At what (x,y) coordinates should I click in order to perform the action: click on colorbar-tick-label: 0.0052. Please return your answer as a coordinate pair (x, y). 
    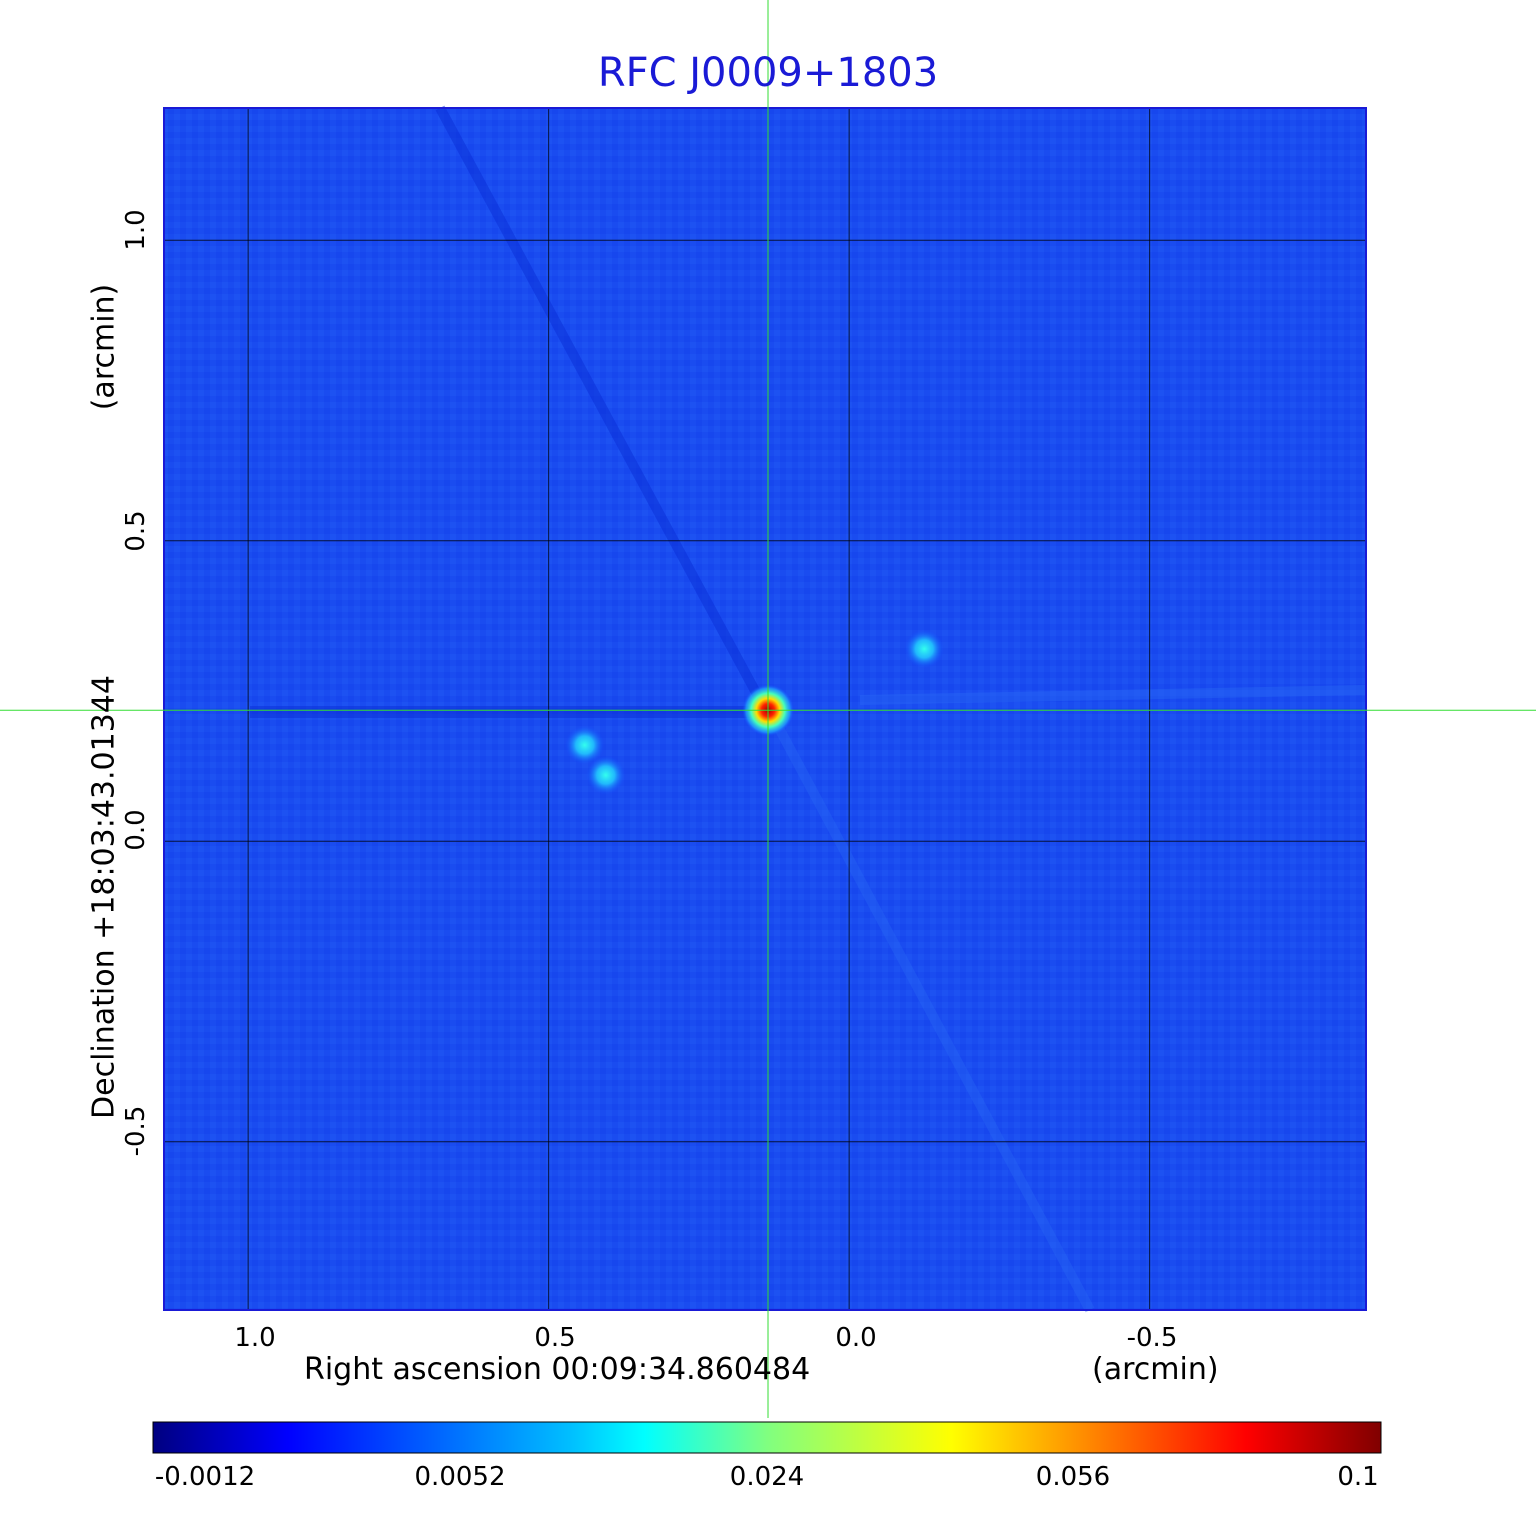
    Looking at the image, I should click on (460, 1477).